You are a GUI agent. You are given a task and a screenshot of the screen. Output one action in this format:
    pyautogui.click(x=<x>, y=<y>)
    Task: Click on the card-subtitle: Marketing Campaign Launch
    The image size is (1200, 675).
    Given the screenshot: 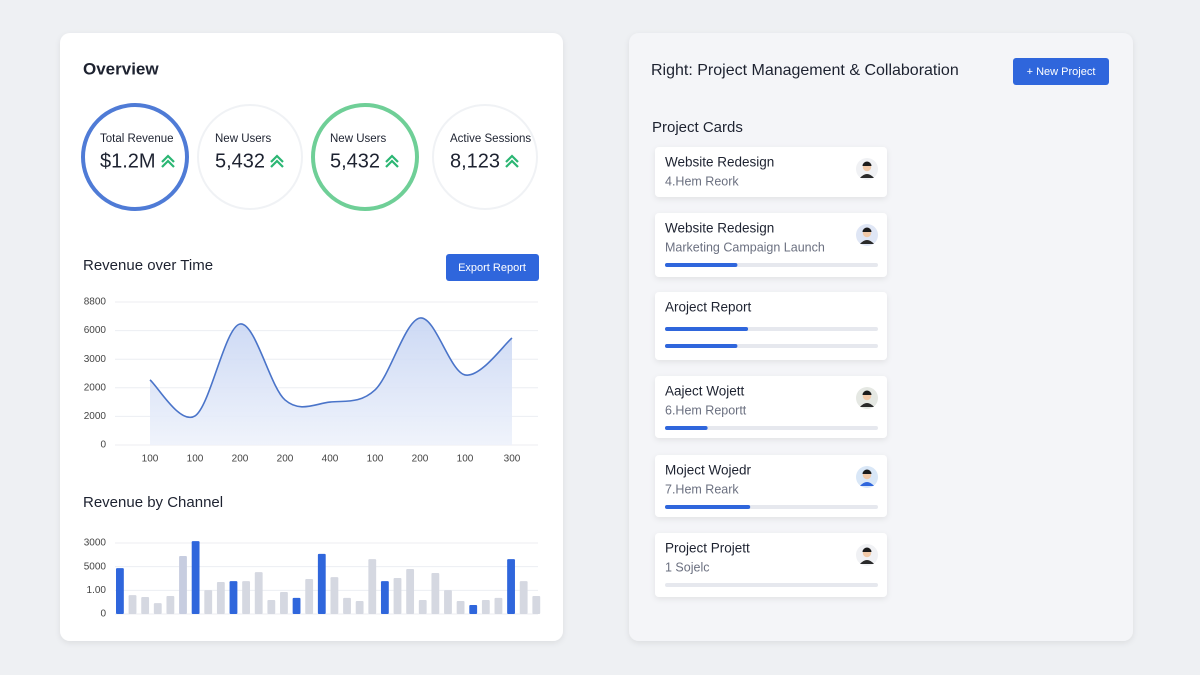 What is the action you would take?
    pyautogui.click(x=745, y=247)
    